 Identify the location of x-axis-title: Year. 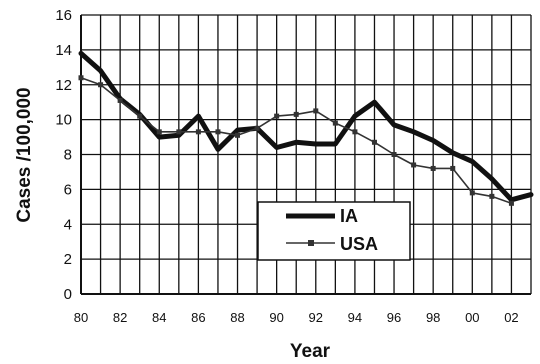
(310, 351).